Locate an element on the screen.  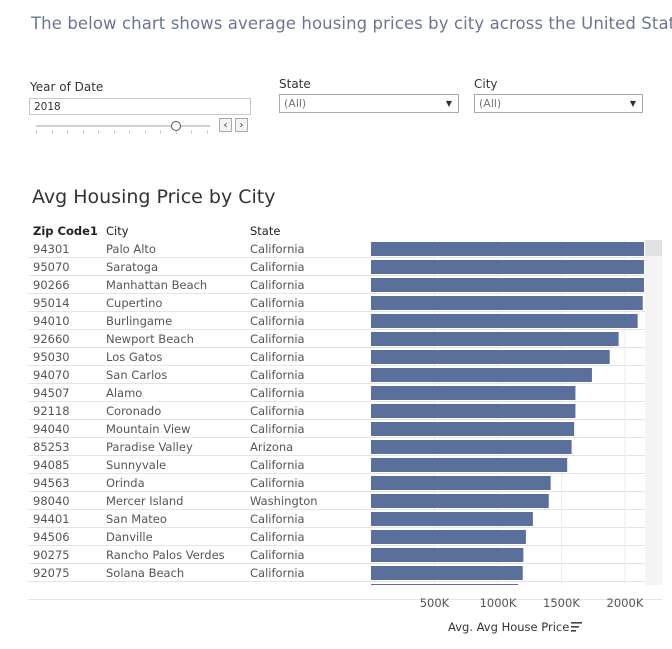
zip-cell: 94401 is located at coordinates (51, 519).